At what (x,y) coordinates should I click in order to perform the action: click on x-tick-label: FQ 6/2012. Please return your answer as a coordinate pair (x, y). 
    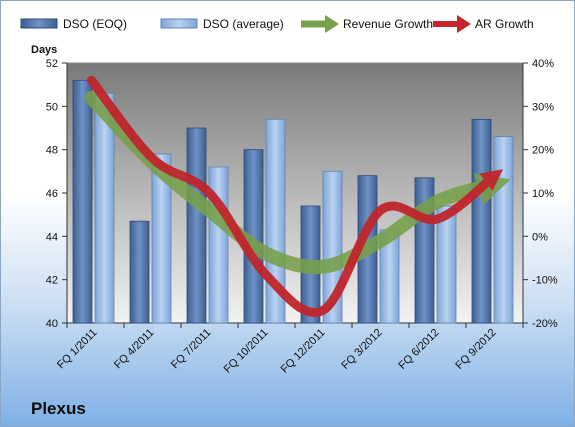
    Looking at the image, I should click on (418, 349).